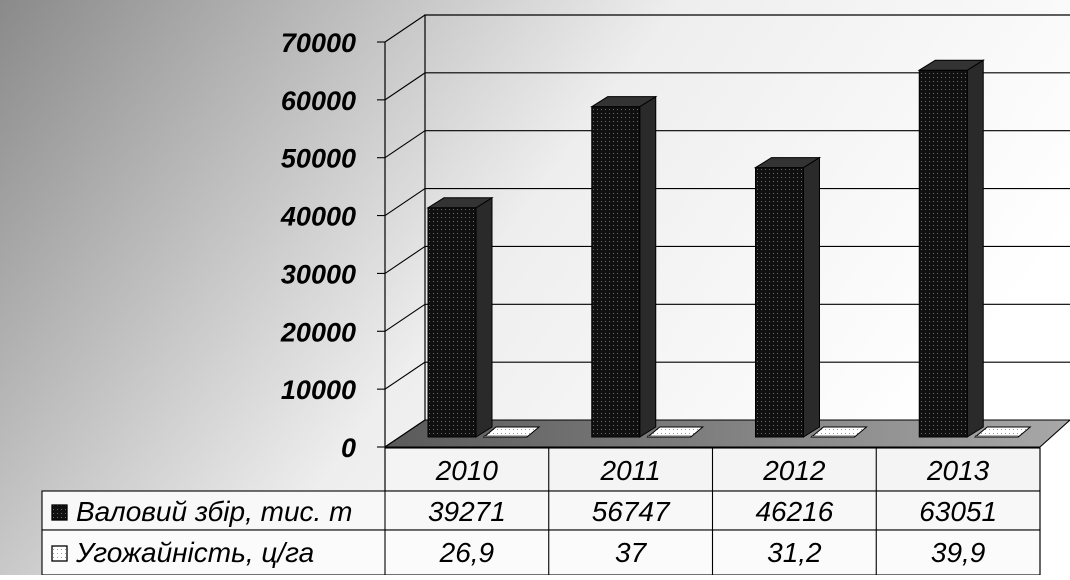 The image size is (1070, 580). What do you see at coordinates (348, 448) in the screenshot?
I see `y-tick-label: 0` at bounding box center [348, 448].